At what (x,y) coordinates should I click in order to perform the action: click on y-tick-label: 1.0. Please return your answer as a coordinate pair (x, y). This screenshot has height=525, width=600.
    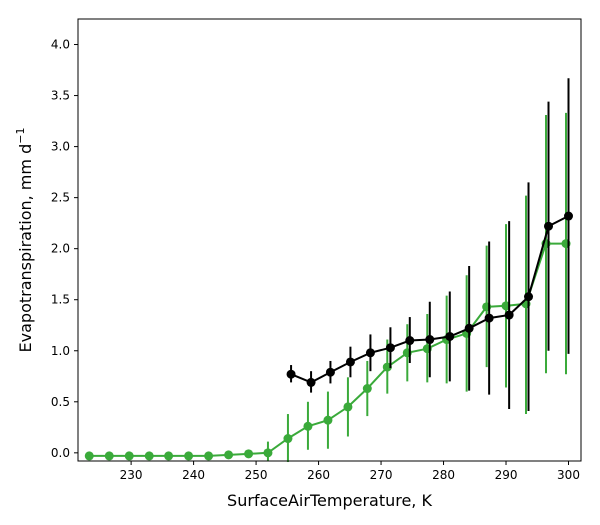
    Looking at the image, I should click on (60, 351).